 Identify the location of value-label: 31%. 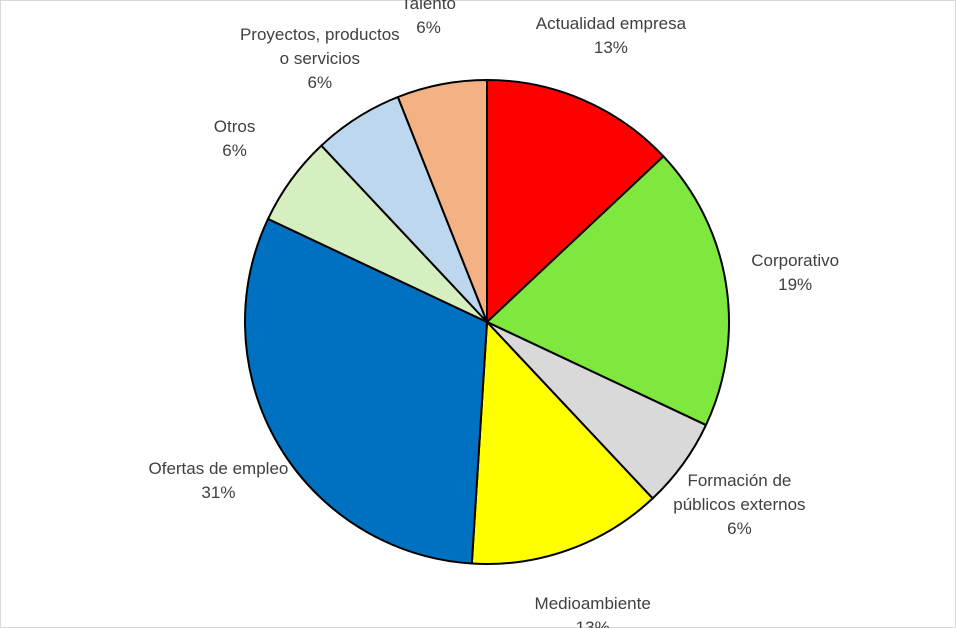
(218, 492).